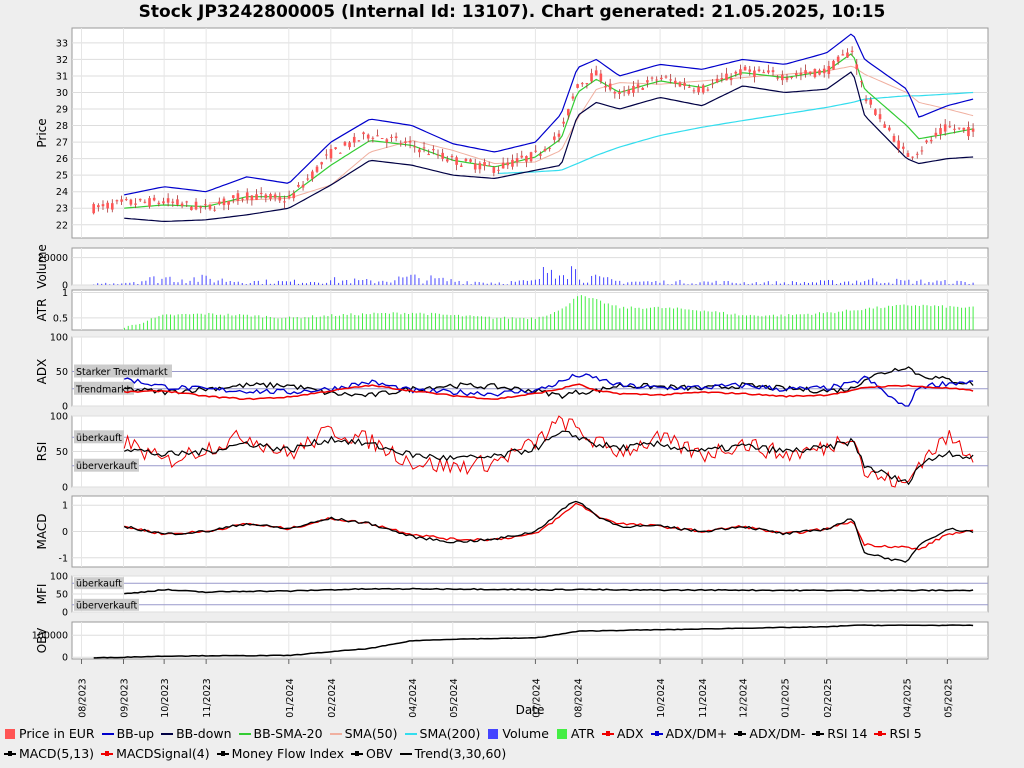 The width and height of the screenshot is (1024, 768). Describe the element at coordinates (57, 733) in the screenshot. I see `legend-label: Price in EUR` at that location.